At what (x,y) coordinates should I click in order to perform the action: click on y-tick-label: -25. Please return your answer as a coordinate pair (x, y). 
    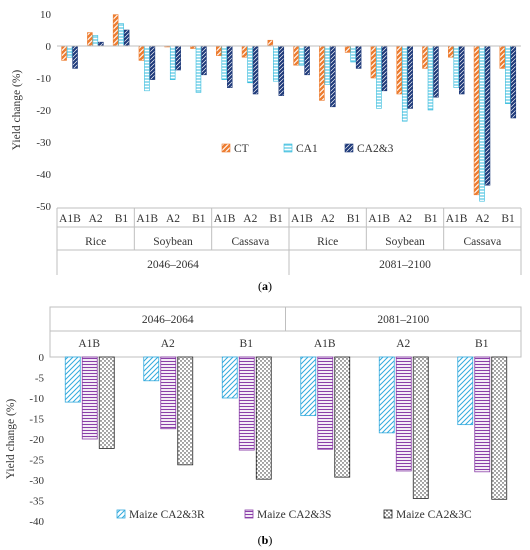
    Looking at the image, I should click on (36, 461).